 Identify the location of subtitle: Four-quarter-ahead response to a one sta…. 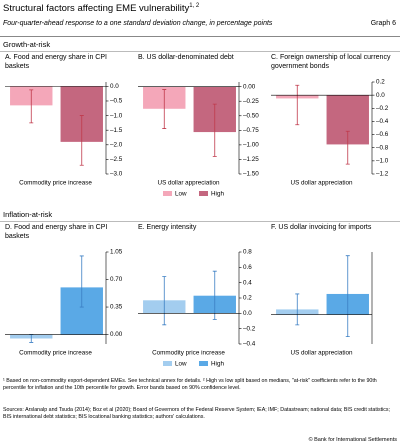
(138, 23).